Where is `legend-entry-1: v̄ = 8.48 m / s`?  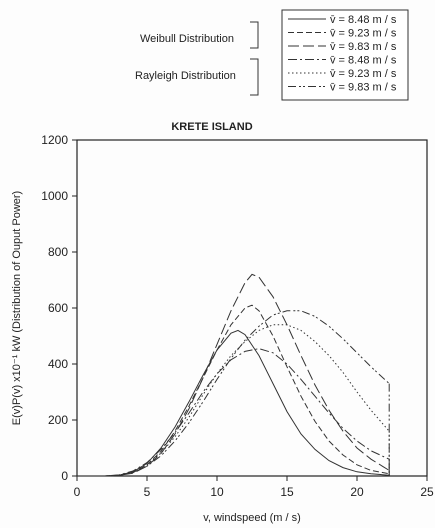 legend-entry-1: v̄ = 8.48 m / s is located at coordinates (363, 20).